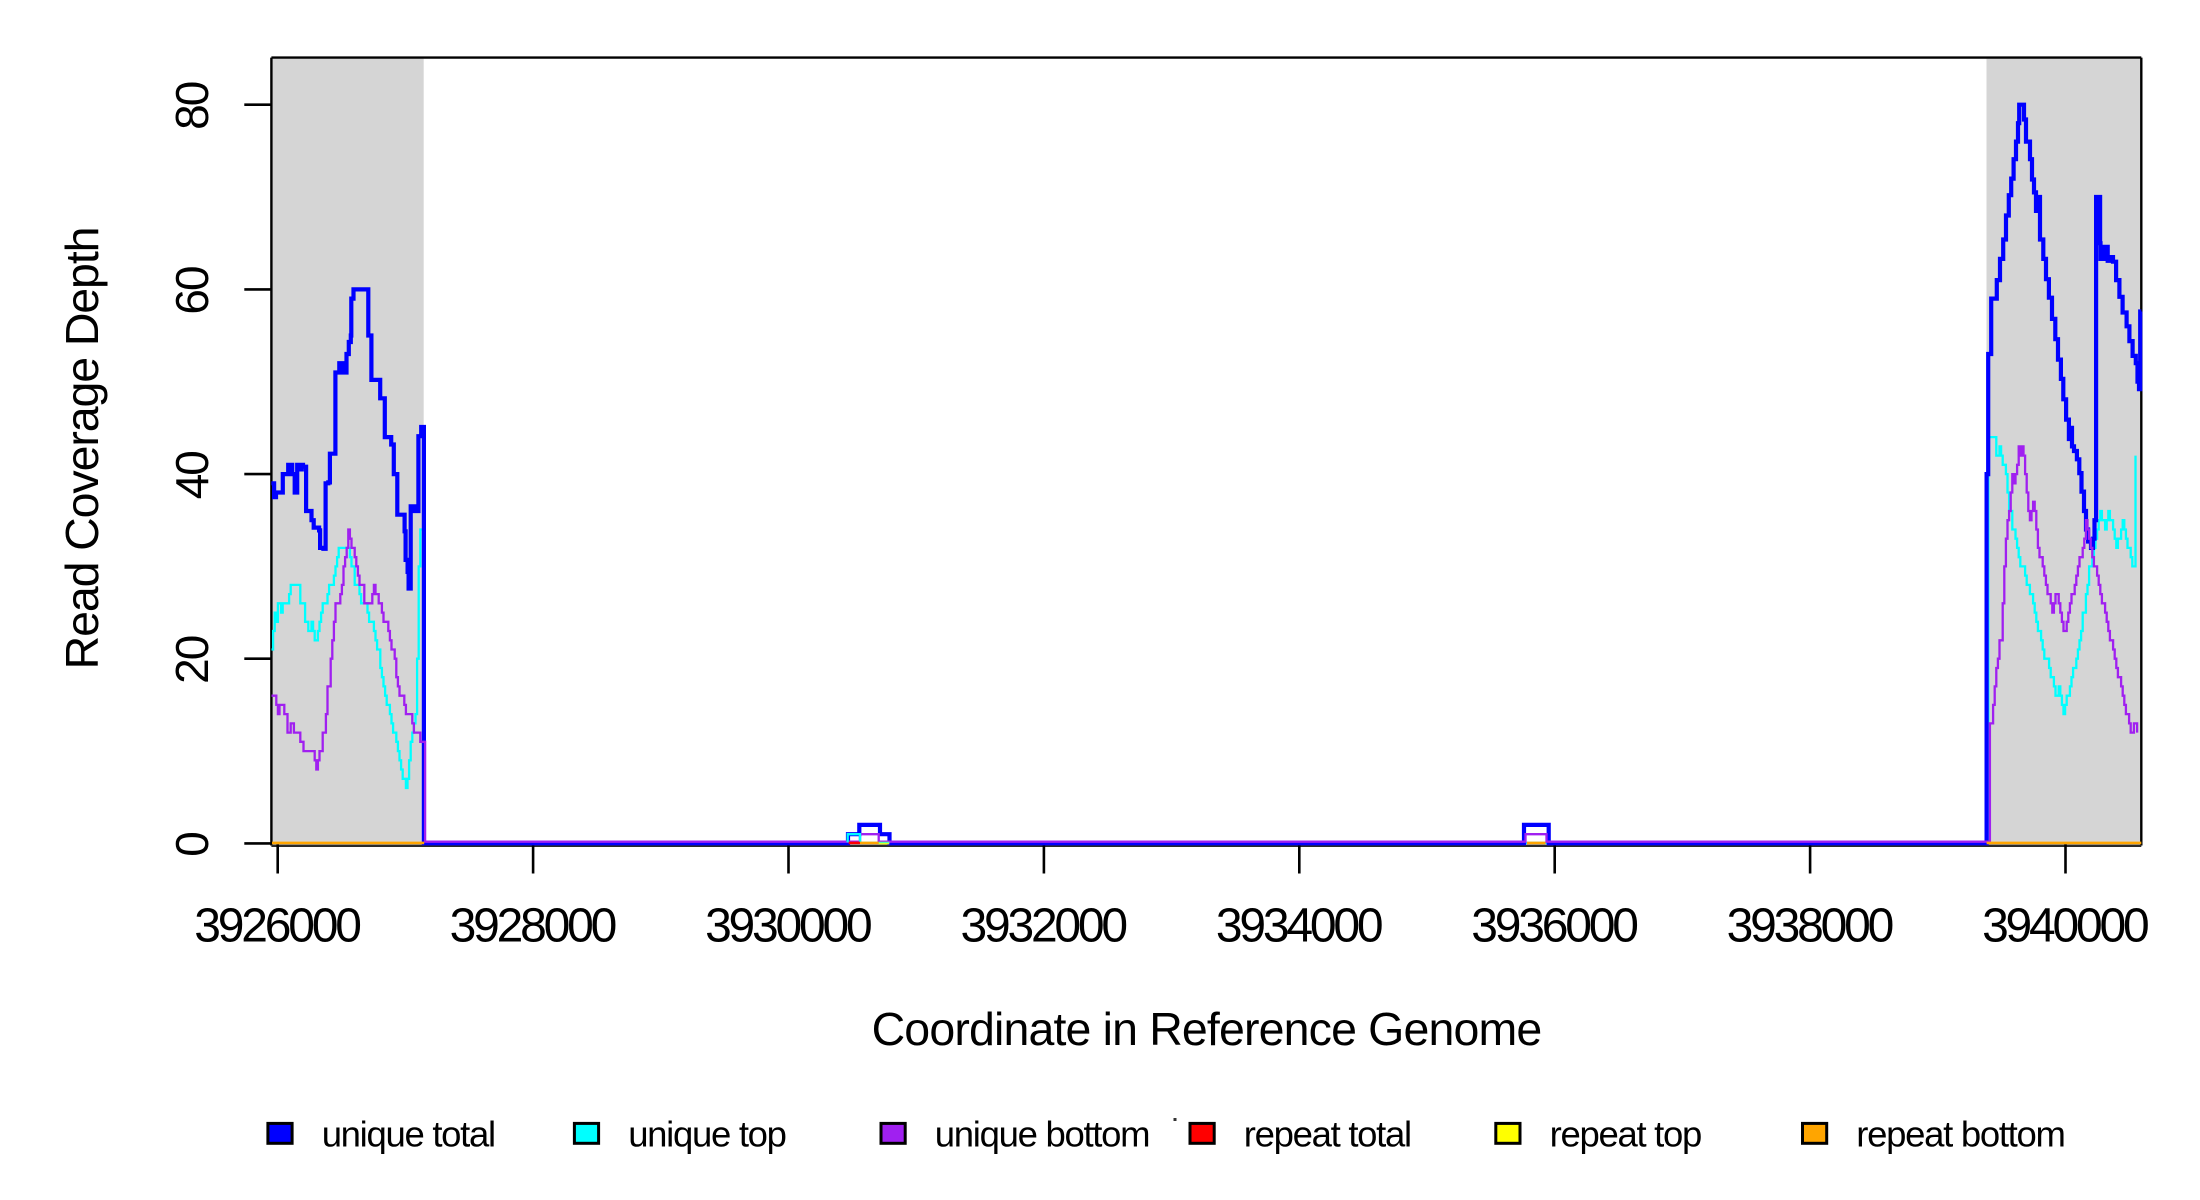 This screenshot has height=1200, width=2200. What do you see at coordinates (707, 1134) in the screenshot?
I see `svg-text: unique top` at bounding box center [707, 1134].